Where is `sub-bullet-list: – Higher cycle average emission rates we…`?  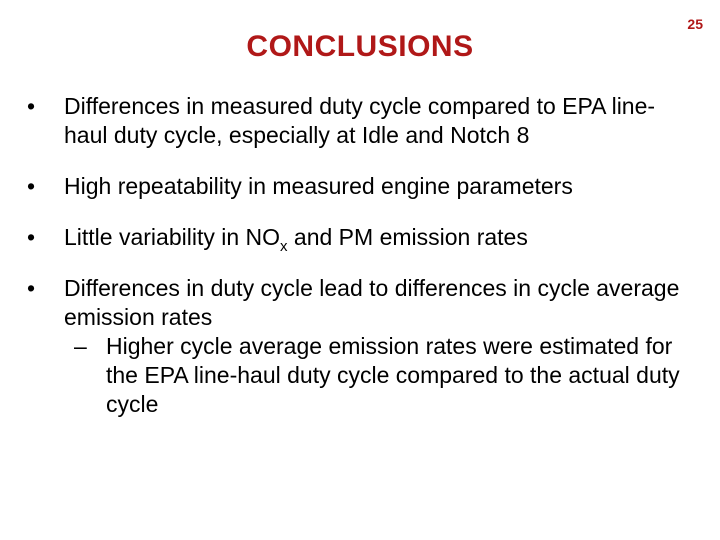
sub-bullet-list: – Higher cycle average emission rates we… is located at coordinates (380, 375).